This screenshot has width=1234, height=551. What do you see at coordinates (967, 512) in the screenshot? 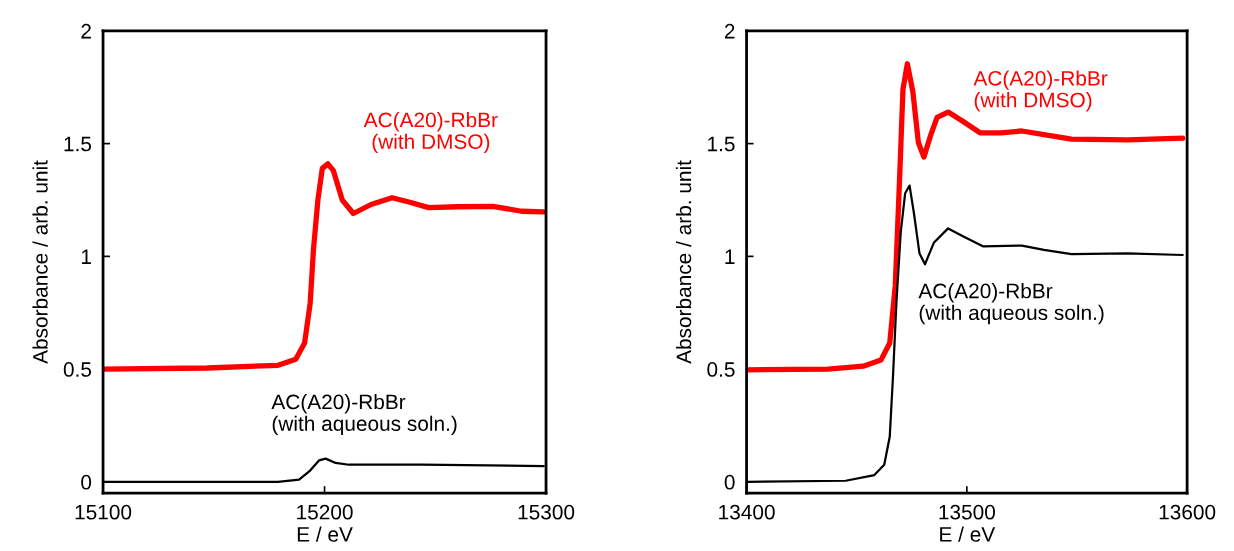
I see `x-tick-label: 13500` at bounding box center [967, 512].